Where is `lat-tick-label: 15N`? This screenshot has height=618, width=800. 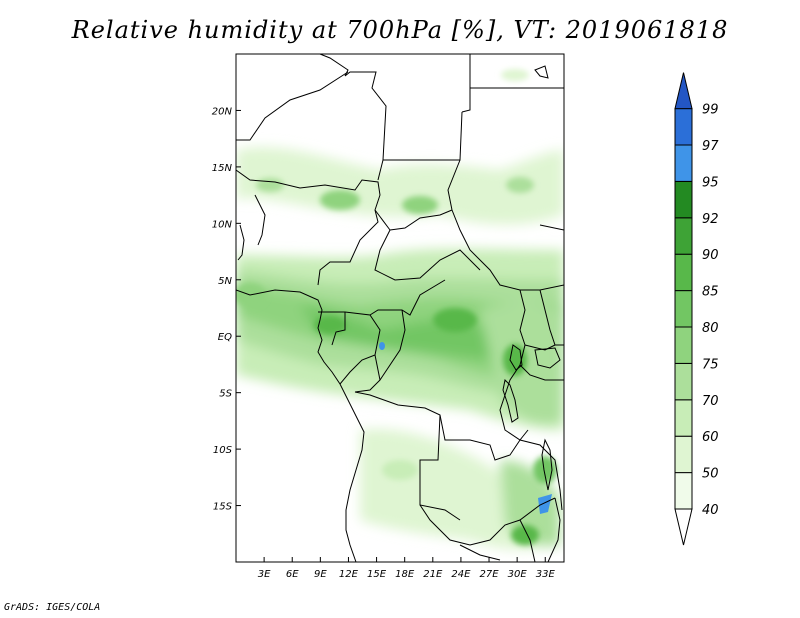 lat-tick-label: 15N is located at coordinates (222, 168).